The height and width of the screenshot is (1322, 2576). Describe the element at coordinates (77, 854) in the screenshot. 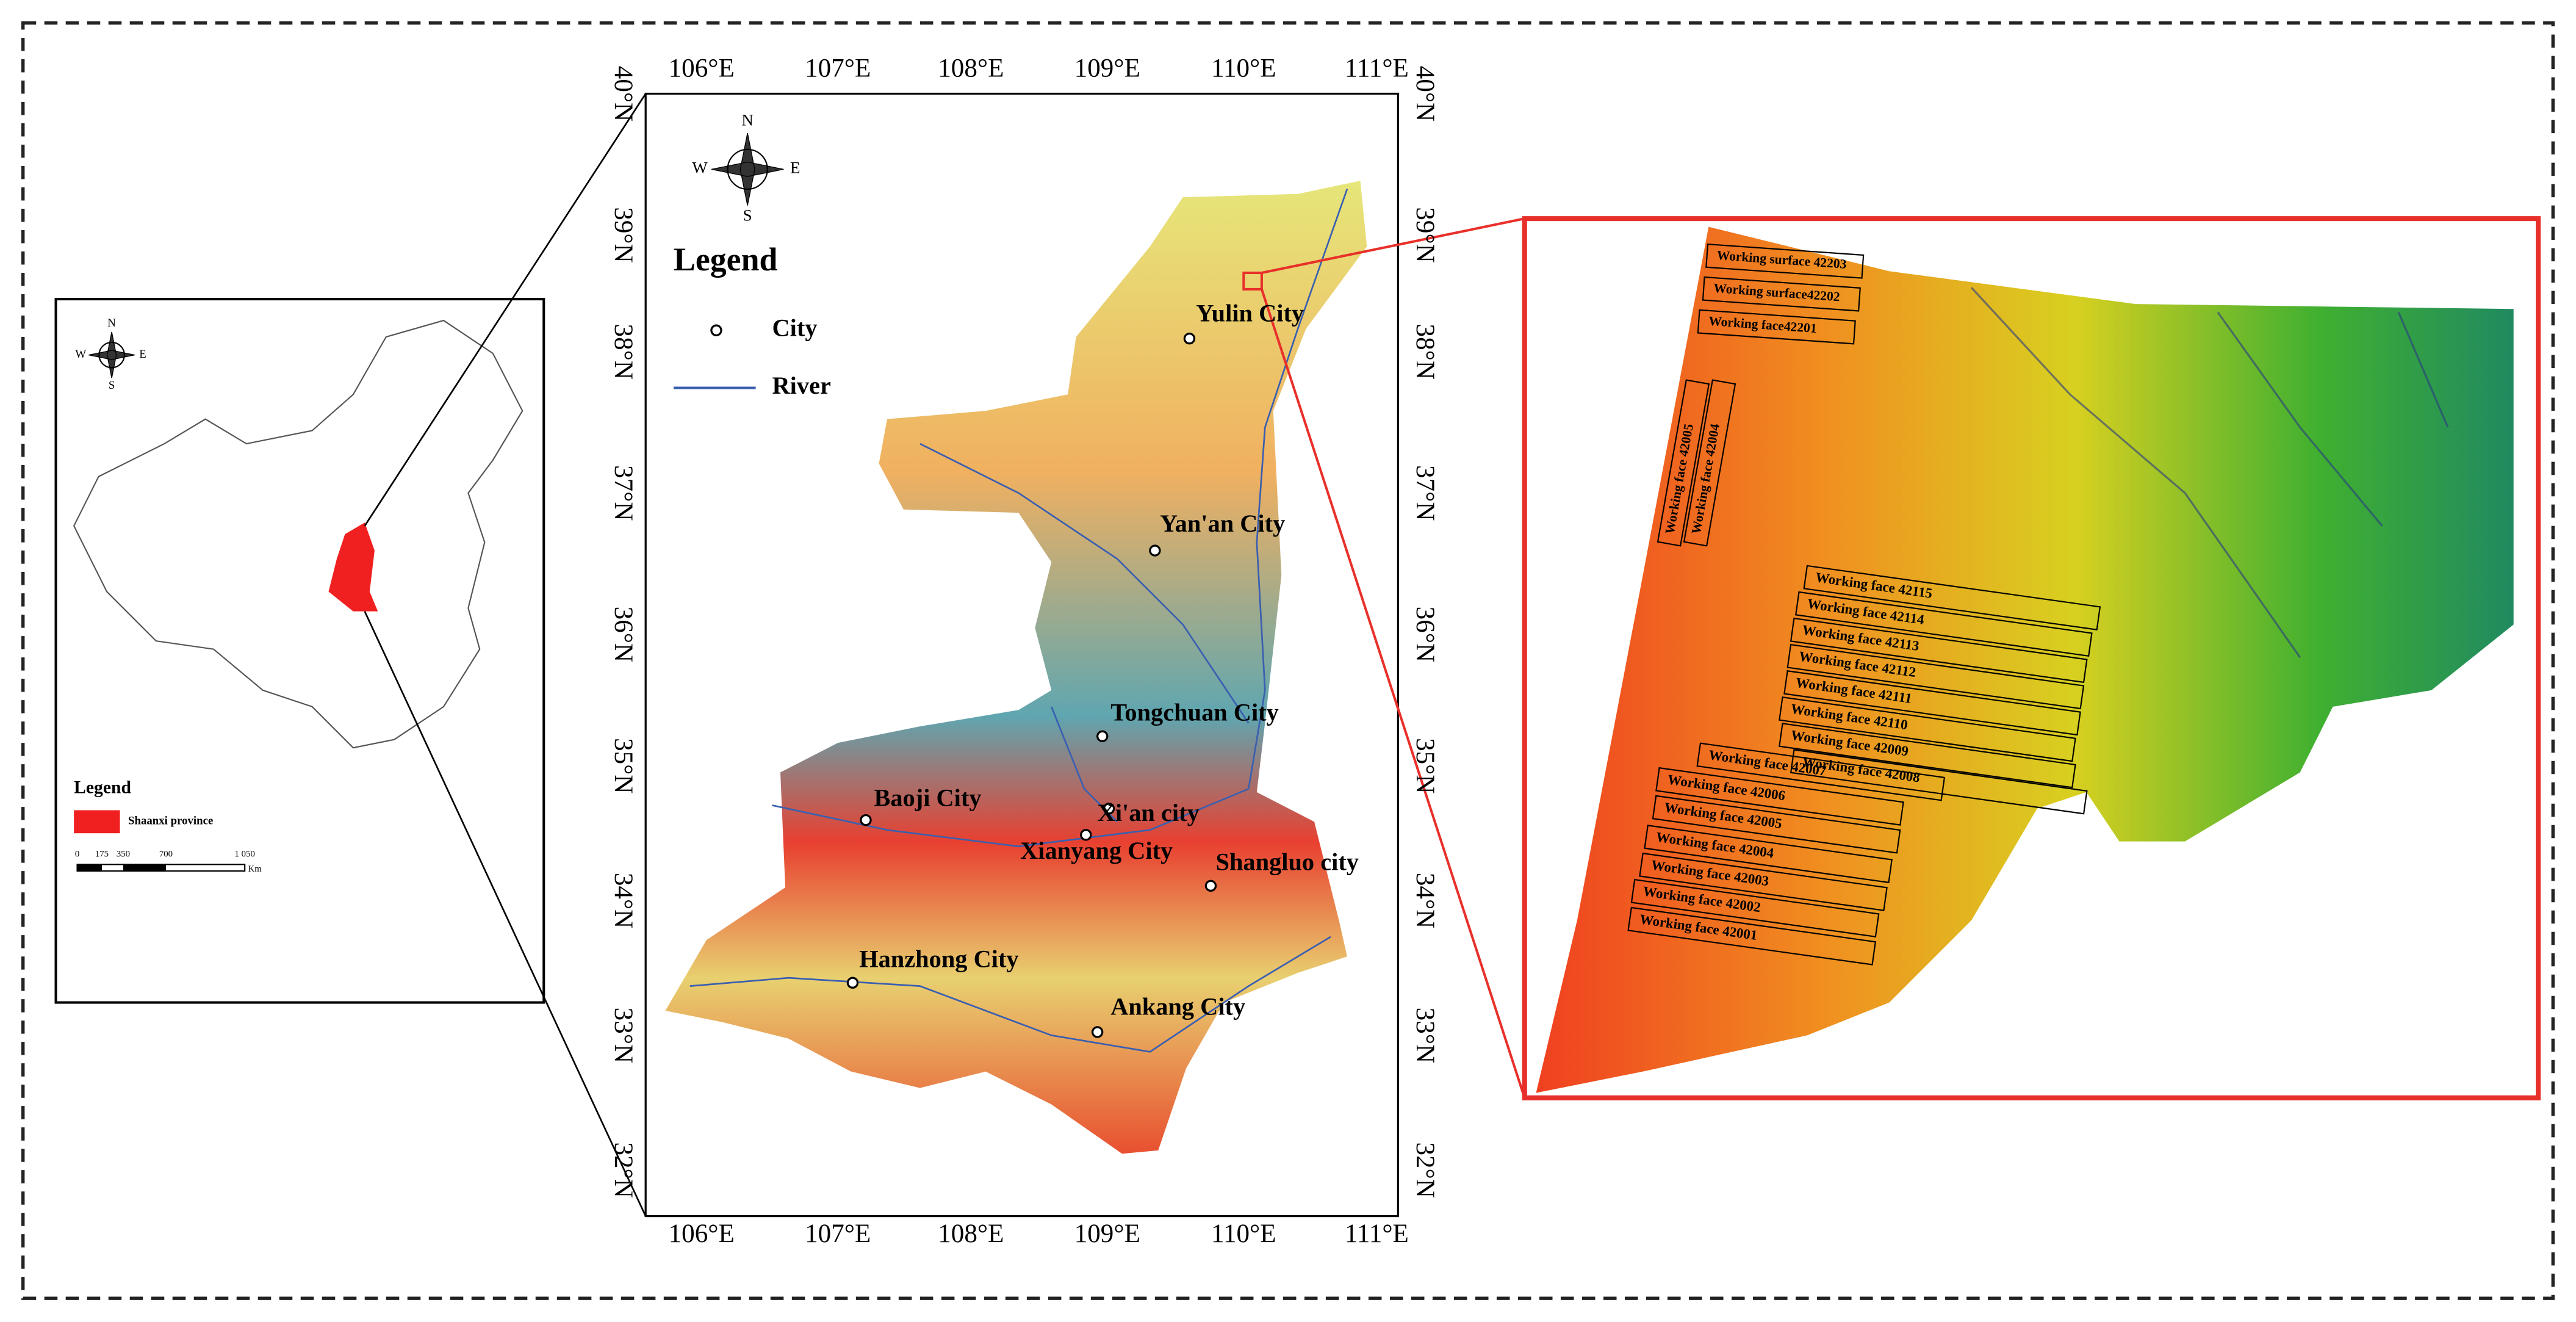

I see `scale-label: 0` at that location.